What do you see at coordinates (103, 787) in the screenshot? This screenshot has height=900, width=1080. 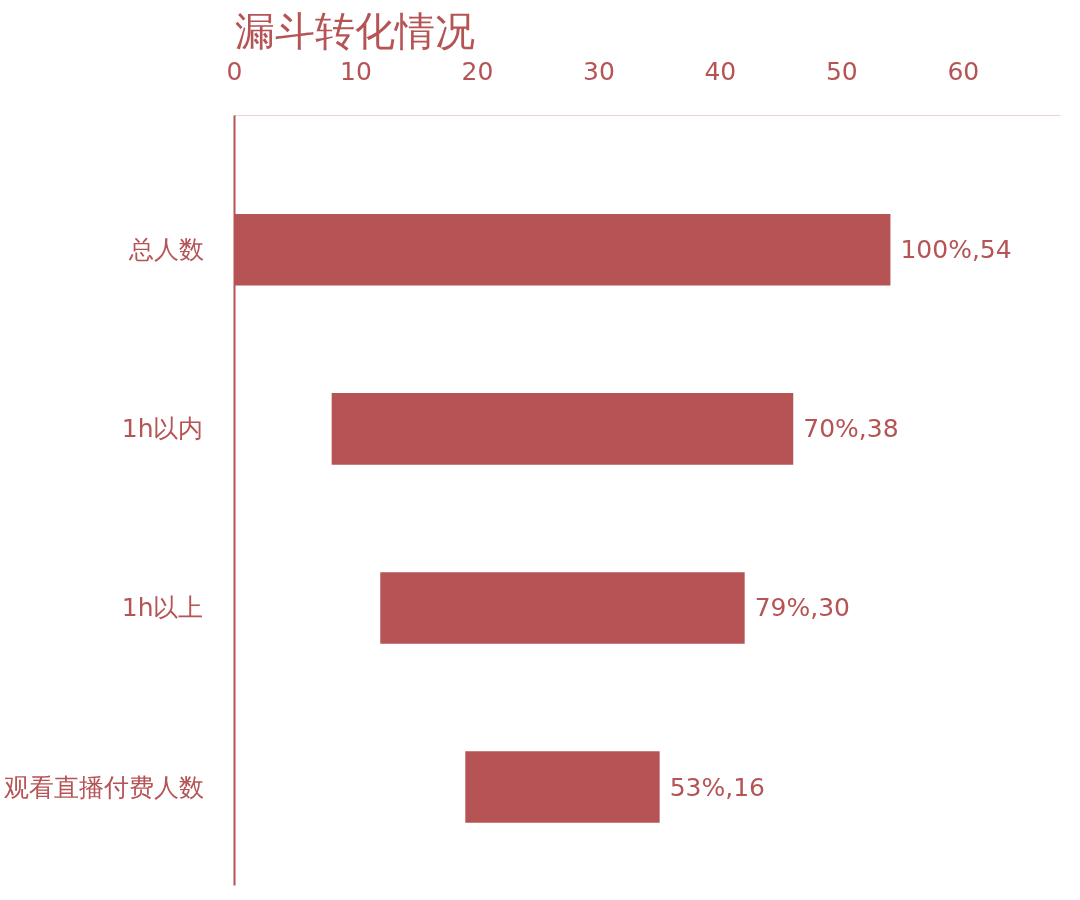 I see `y-tick-label: 观看直播付费人数` at bounding box center [103, 787].